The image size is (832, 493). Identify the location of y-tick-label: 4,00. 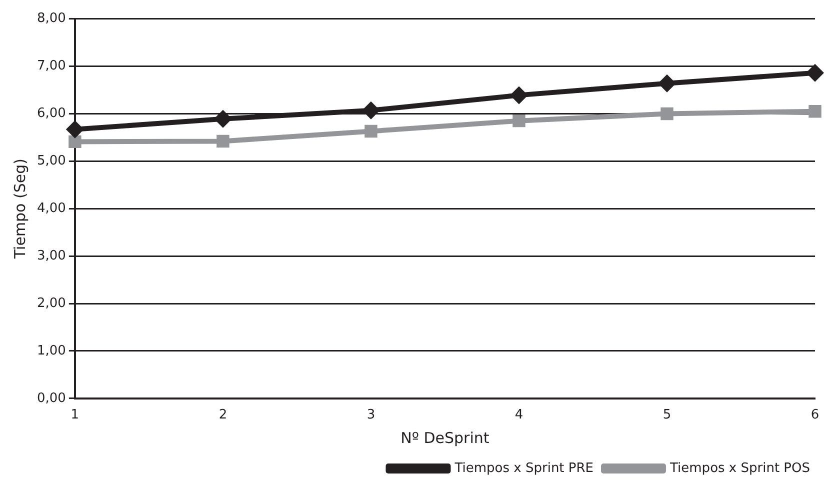
(51, 208).